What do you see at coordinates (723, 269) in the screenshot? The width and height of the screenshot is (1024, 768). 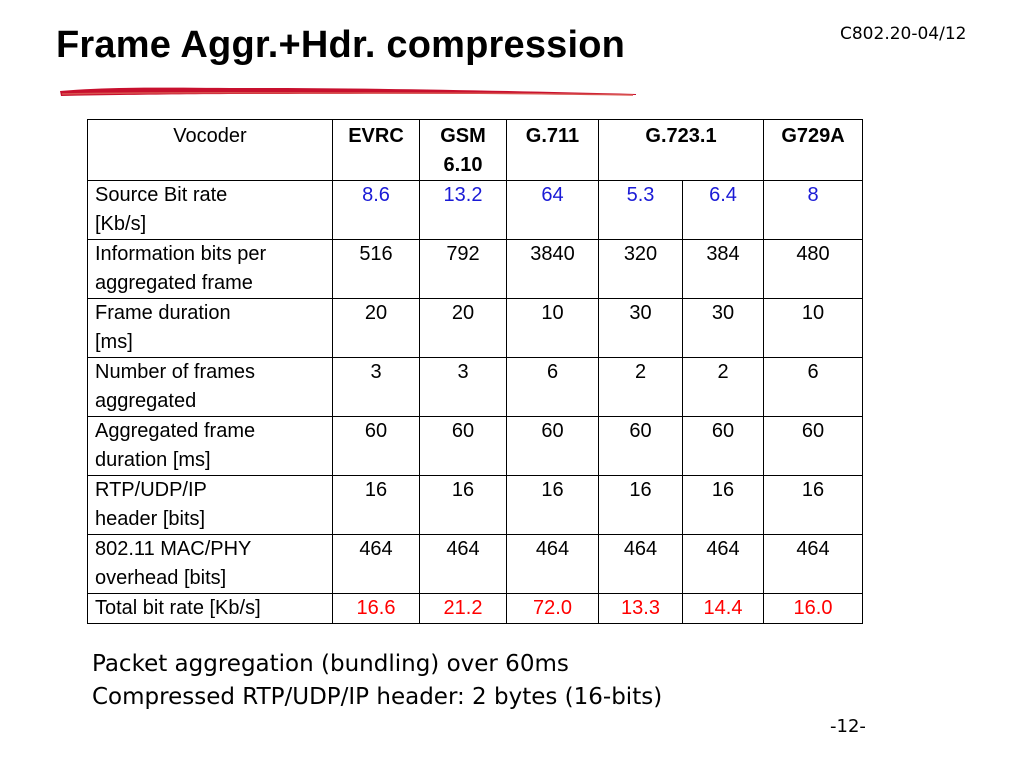 I see `cell-g7231-b: 384` at bounding box center [723, 269].